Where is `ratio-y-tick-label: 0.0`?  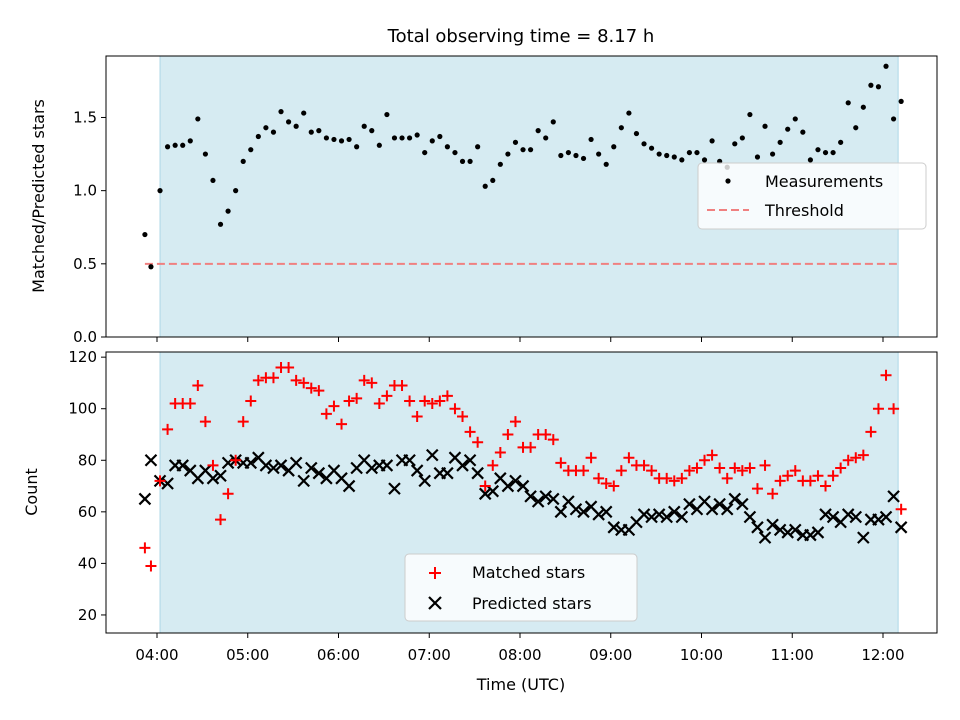
ratio-y-tick-label: 0.0 is located at coordinates (85, 337).